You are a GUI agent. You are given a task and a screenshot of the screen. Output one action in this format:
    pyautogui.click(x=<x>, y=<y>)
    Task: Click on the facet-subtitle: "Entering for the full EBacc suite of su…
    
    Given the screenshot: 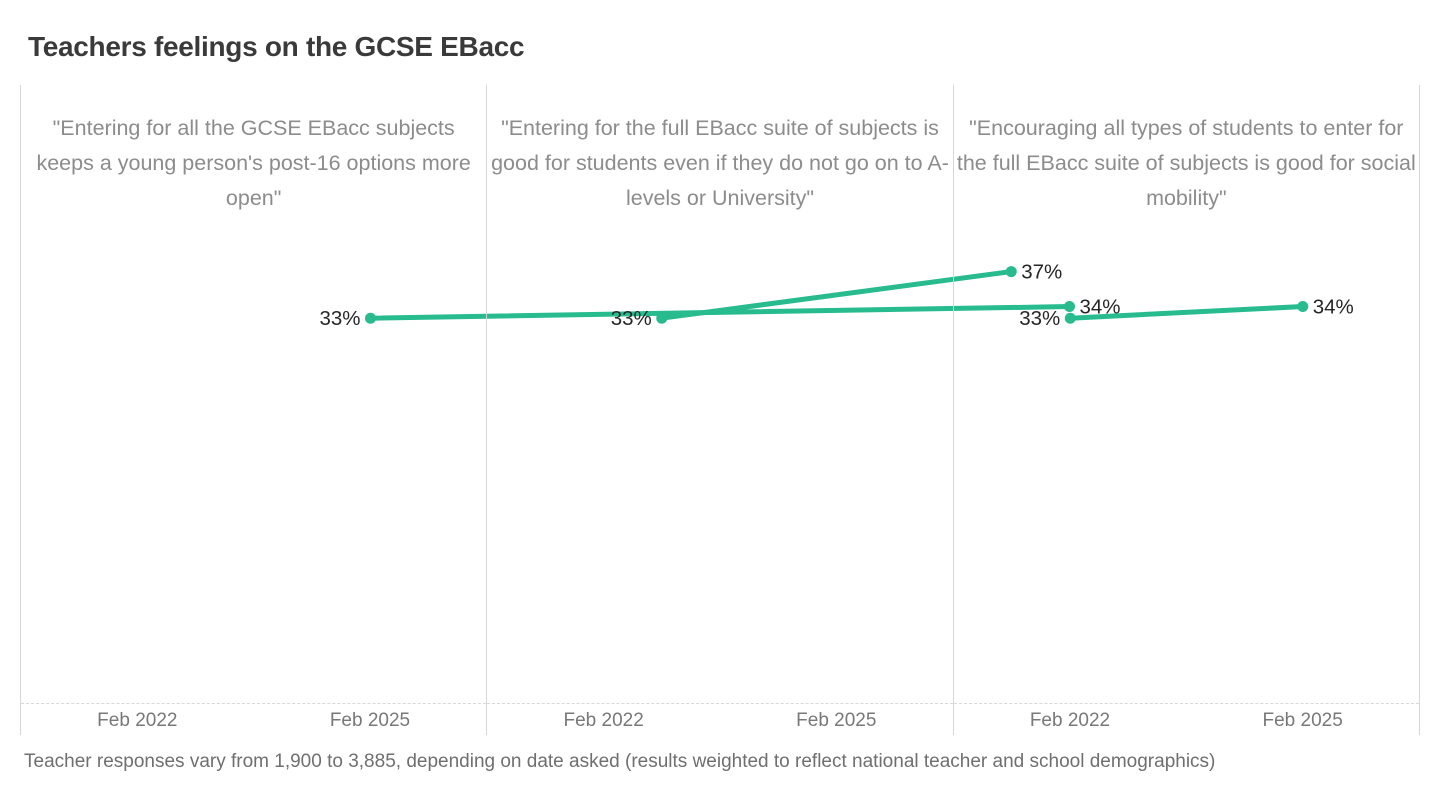 What is the action you would take?
    pyautogui.click(x=720, y=163)
    